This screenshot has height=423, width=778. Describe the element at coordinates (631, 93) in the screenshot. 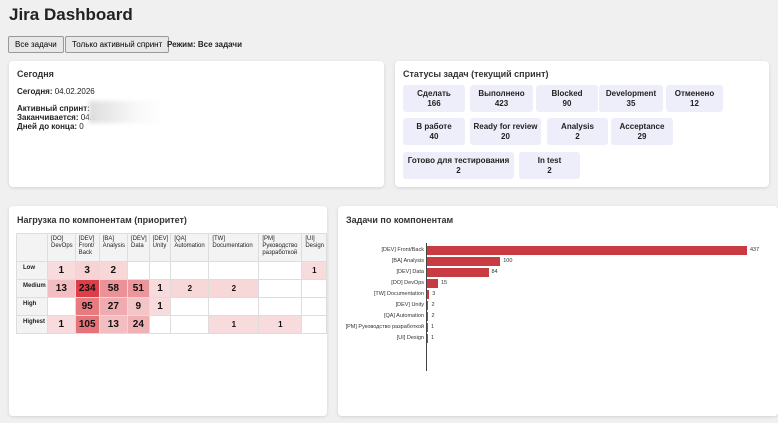

I see `status-name: Development` at that location.